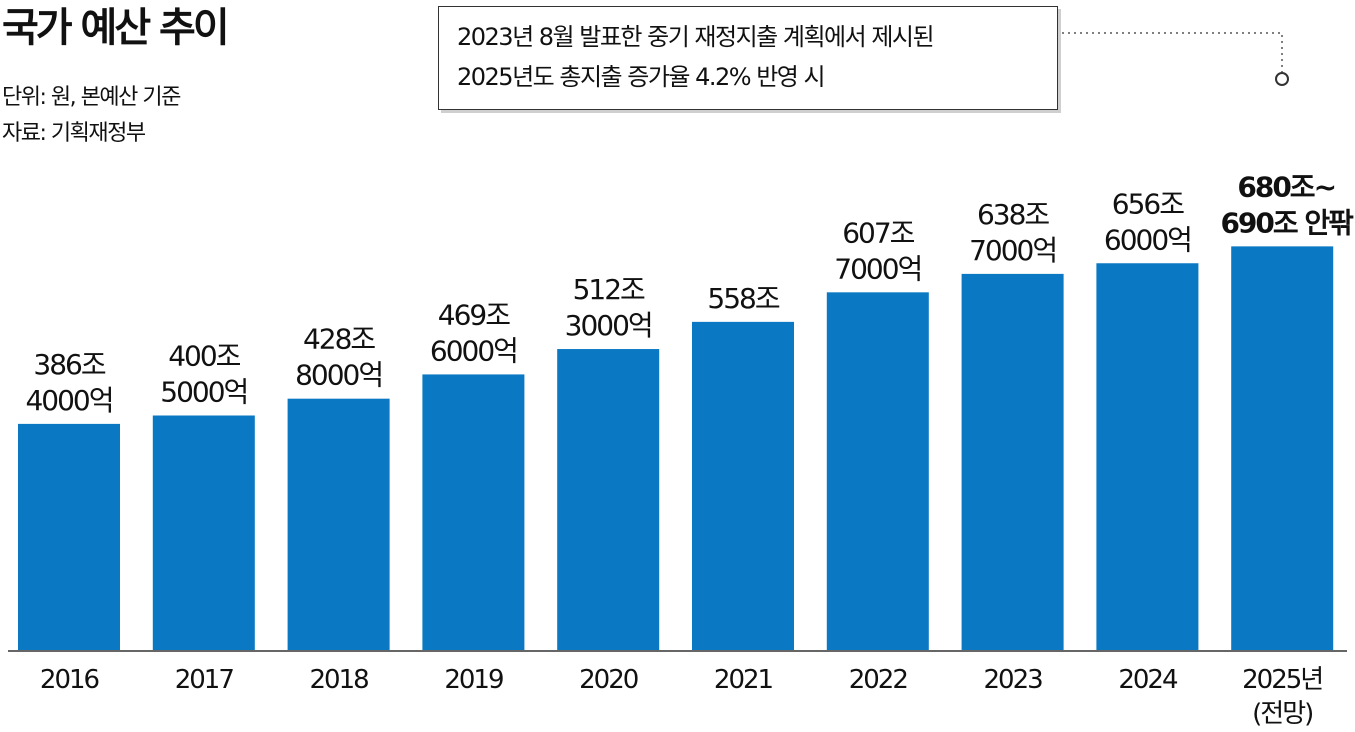 This screenshot has height=732, width=1355. I want to click on x-tick-label-2025: 2025년, so click(1282, 680).